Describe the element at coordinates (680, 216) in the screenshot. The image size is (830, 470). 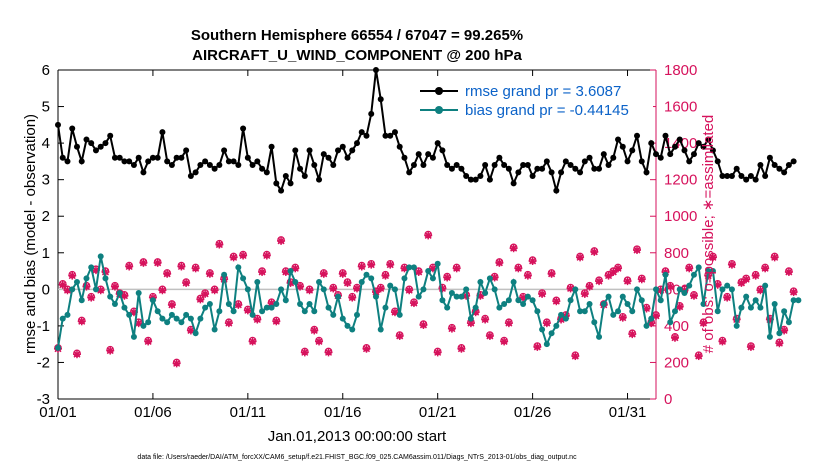
I see `y-right-tick-label: 1000` at that location.